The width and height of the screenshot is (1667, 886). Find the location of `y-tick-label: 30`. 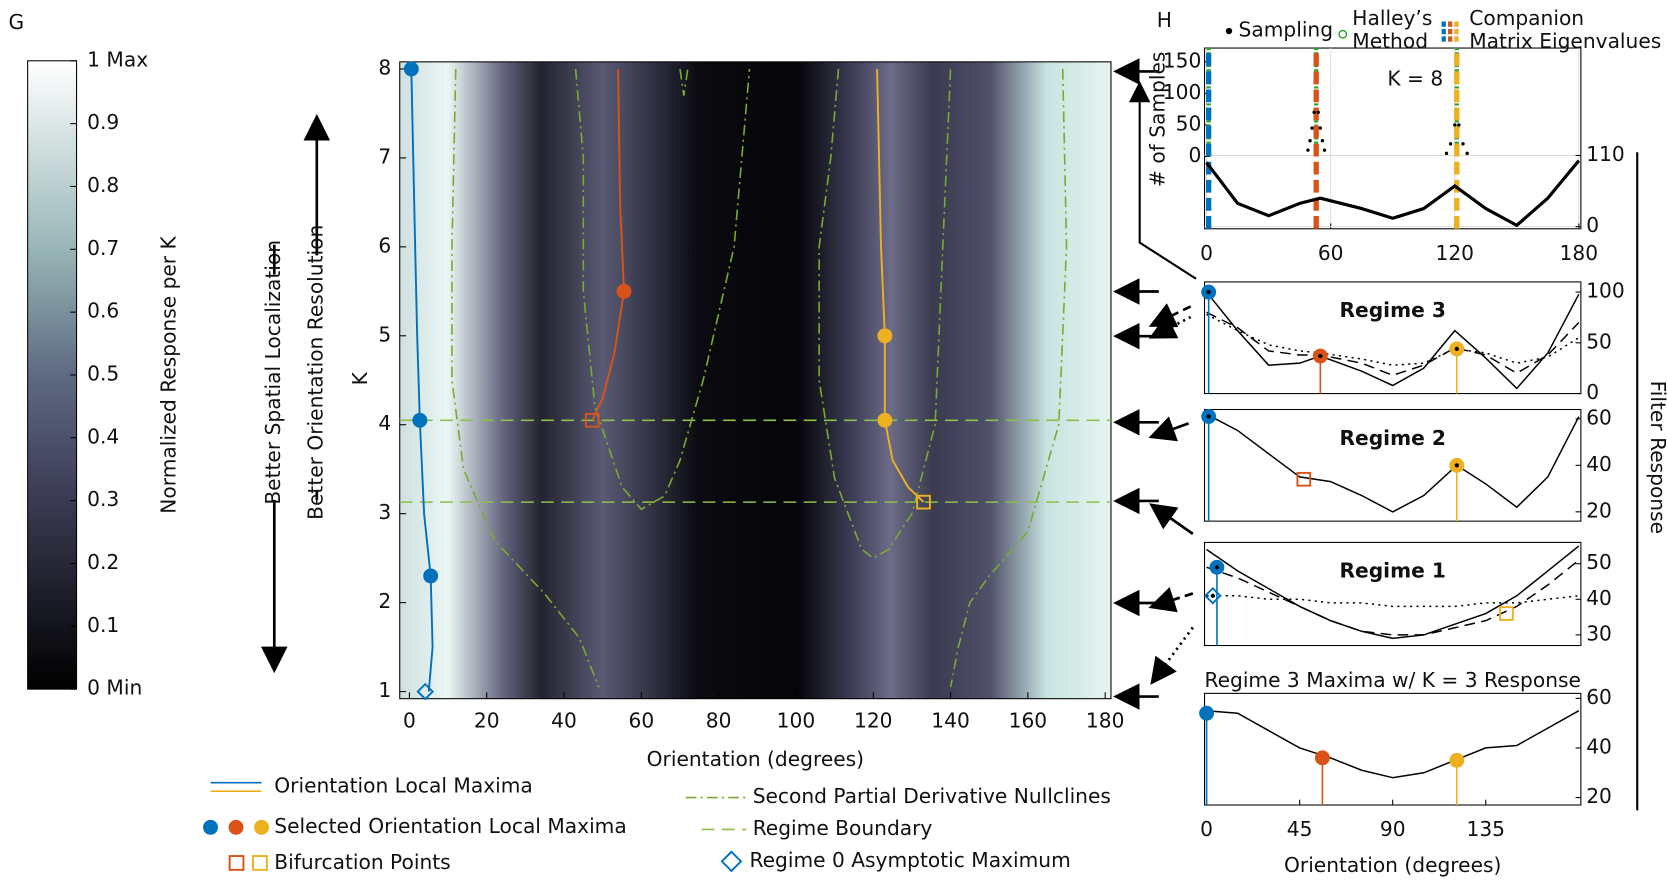

y-tick-label: 30 is located at coordinates (1599, 633).